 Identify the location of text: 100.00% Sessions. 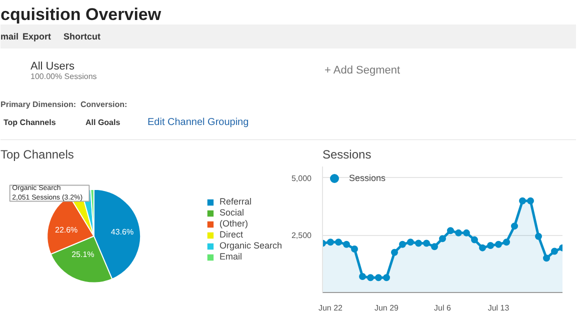
(63, 76).